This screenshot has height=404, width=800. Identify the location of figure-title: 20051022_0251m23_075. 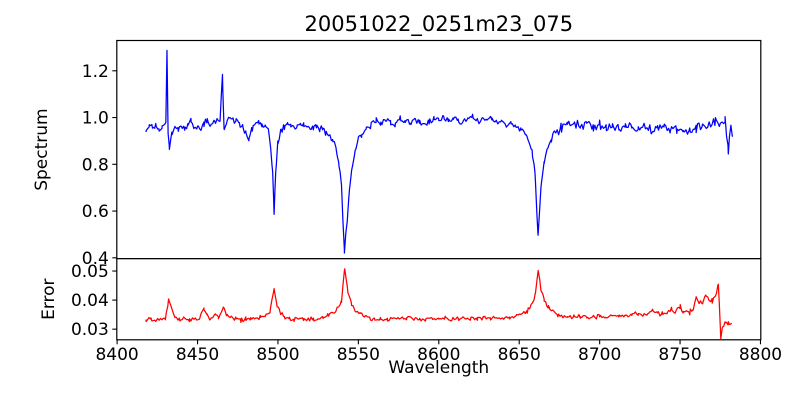
(439, 24).